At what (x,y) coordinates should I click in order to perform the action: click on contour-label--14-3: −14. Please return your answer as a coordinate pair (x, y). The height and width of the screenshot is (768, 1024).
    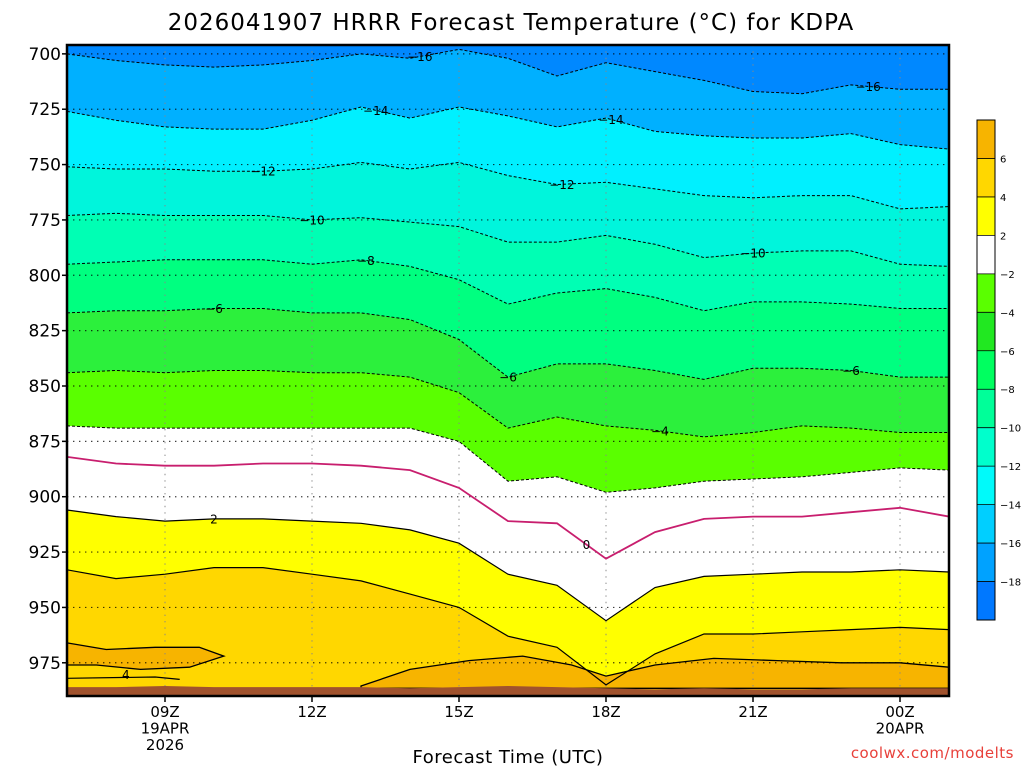
    Looking at the image, I should click on (375, 111).